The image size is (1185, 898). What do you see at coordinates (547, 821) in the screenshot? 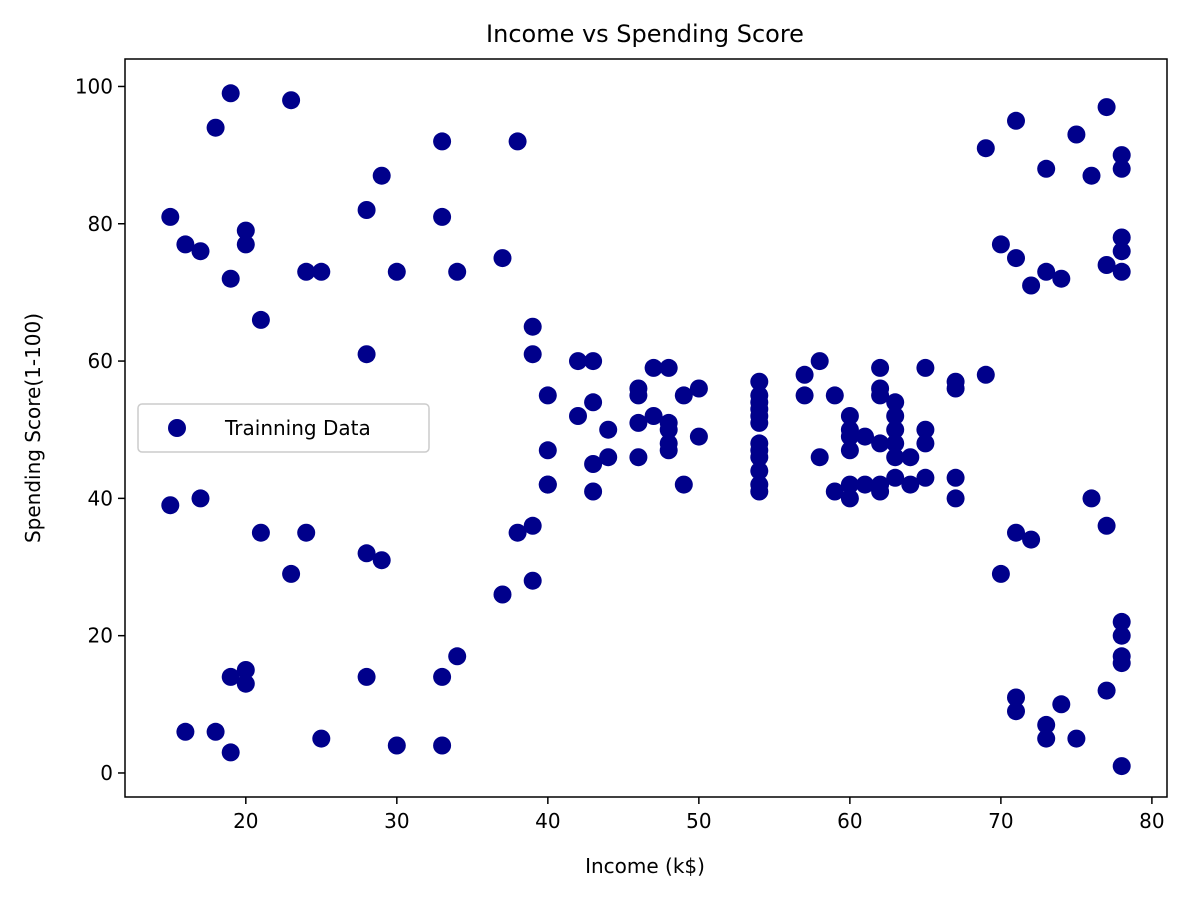
I see `x-tick-label: 40` at bounding box center [547, 821].